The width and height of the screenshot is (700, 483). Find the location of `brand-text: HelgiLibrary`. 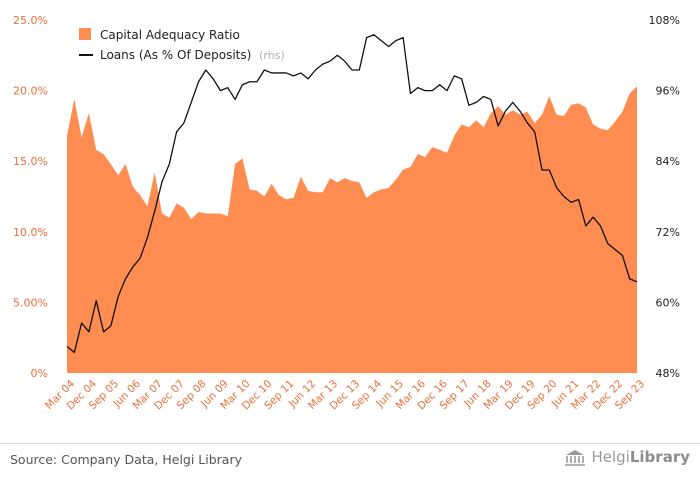

brand-text: HelgiLibrary is located at coordinates (640, 457).